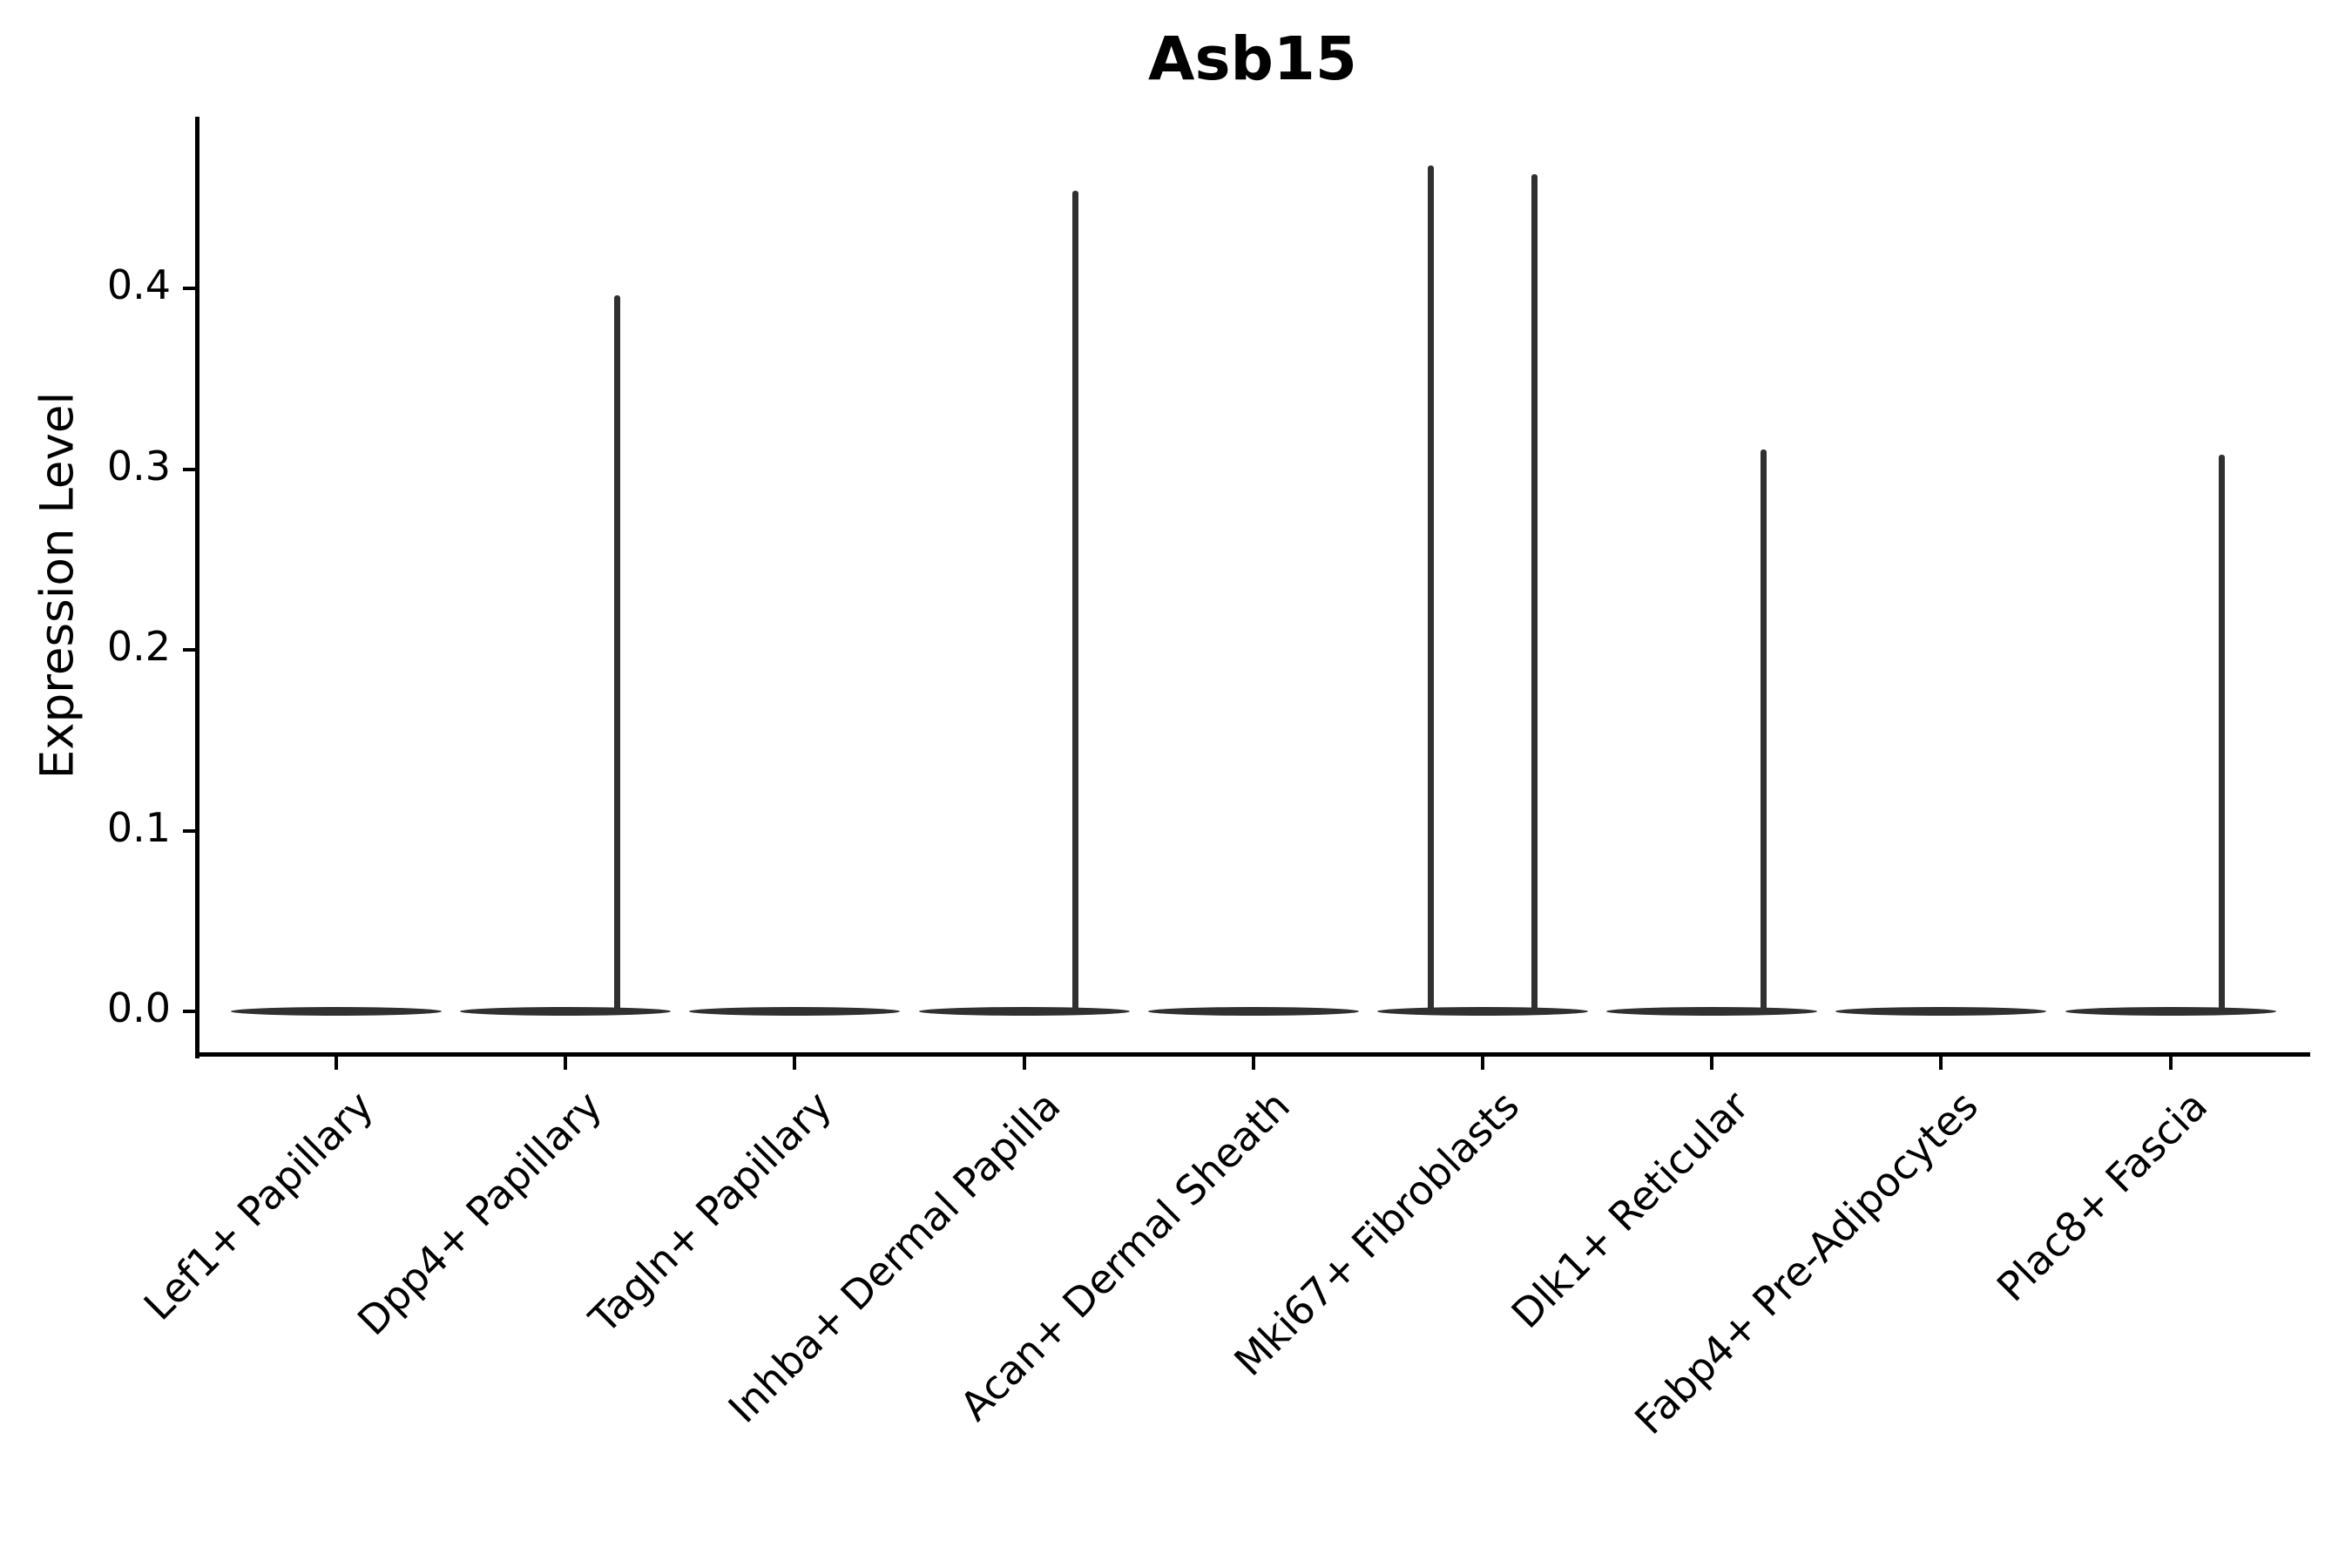 The width and height of the screenshot is (2352, 1568). I want to click on x-category-label: Dpp4+ Papillary, so click(480, 1213).